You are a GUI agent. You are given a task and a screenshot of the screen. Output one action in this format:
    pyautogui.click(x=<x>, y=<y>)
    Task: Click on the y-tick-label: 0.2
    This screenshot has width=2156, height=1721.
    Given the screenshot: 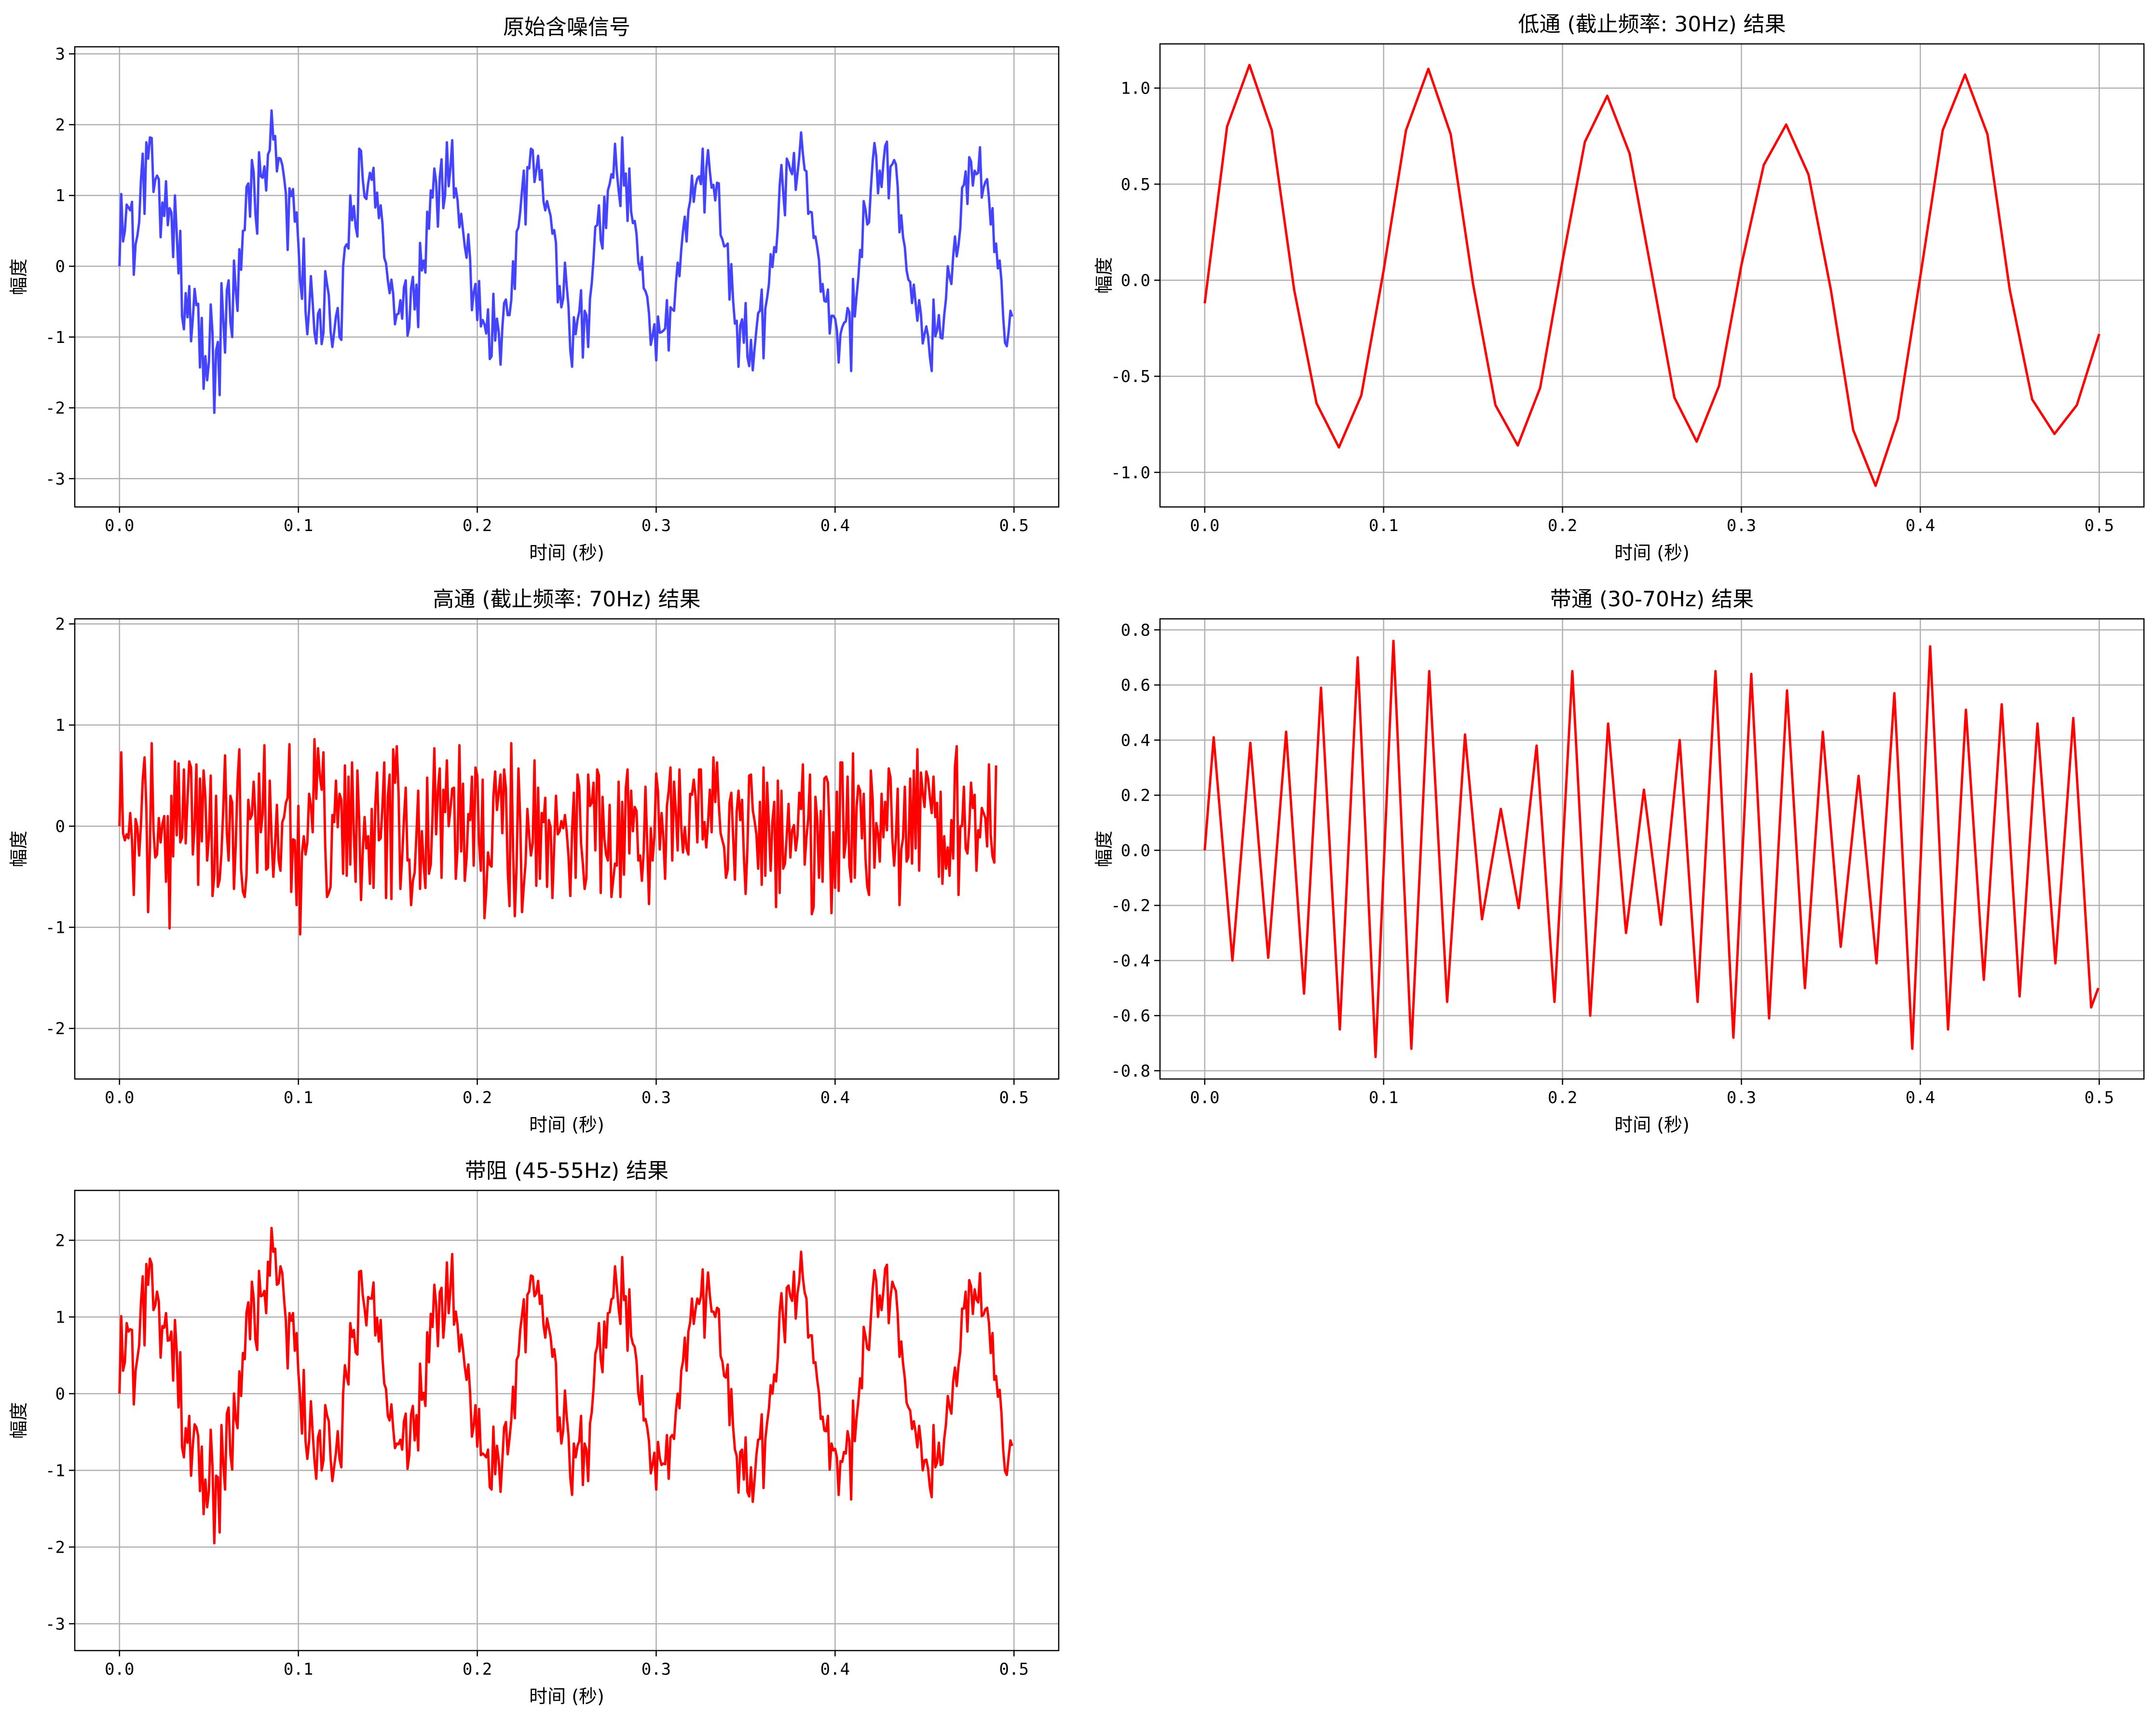 What is the action you would take?
    pyautogui.click(x=1135, y=796)
    